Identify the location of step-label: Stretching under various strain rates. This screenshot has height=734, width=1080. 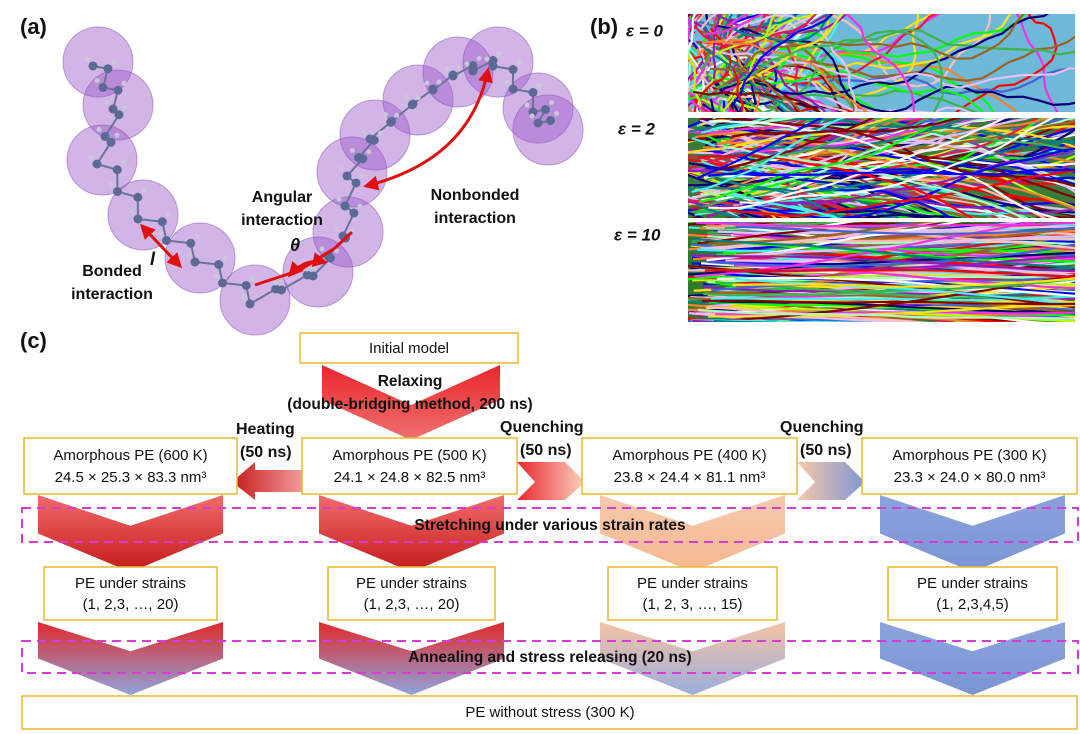
(549, 525).